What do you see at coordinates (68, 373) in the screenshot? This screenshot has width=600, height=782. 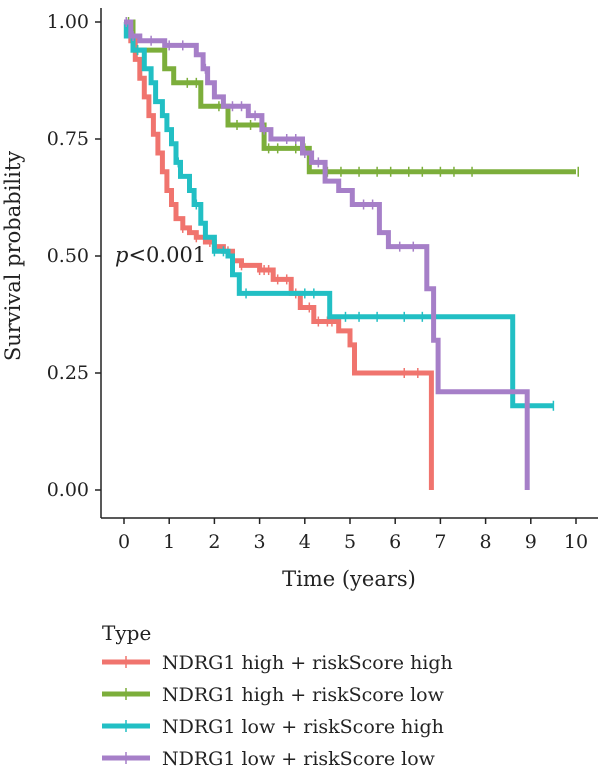 I see `y-tick-label: 0.25` at bounding box center [68, 373].